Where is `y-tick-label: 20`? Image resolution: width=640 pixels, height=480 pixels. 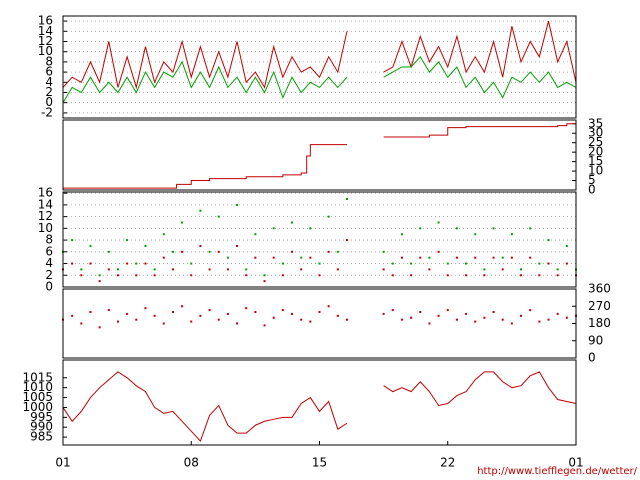
y-tick-label: 20 is located at coordinates (595, 152).